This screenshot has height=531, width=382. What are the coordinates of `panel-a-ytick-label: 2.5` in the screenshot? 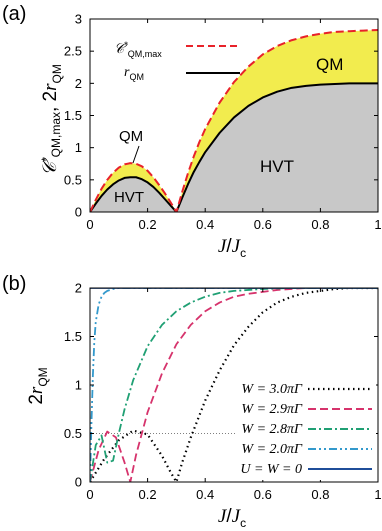 It's located at (73, 51).